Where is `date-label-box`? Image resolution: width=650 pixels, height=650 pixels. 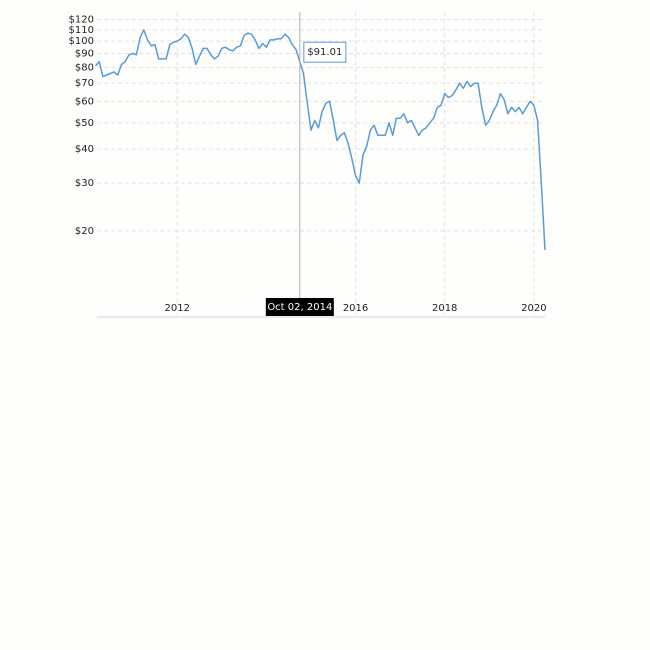
date-label-box is located at coordinates (299, 307).